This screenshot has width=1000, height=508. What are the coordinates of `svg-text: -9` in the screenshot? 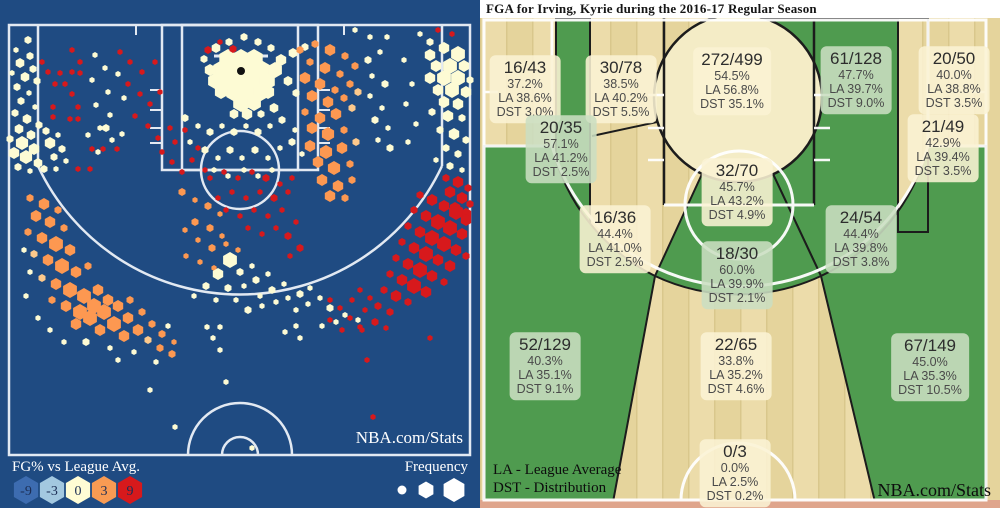 It's located at (26, 491).